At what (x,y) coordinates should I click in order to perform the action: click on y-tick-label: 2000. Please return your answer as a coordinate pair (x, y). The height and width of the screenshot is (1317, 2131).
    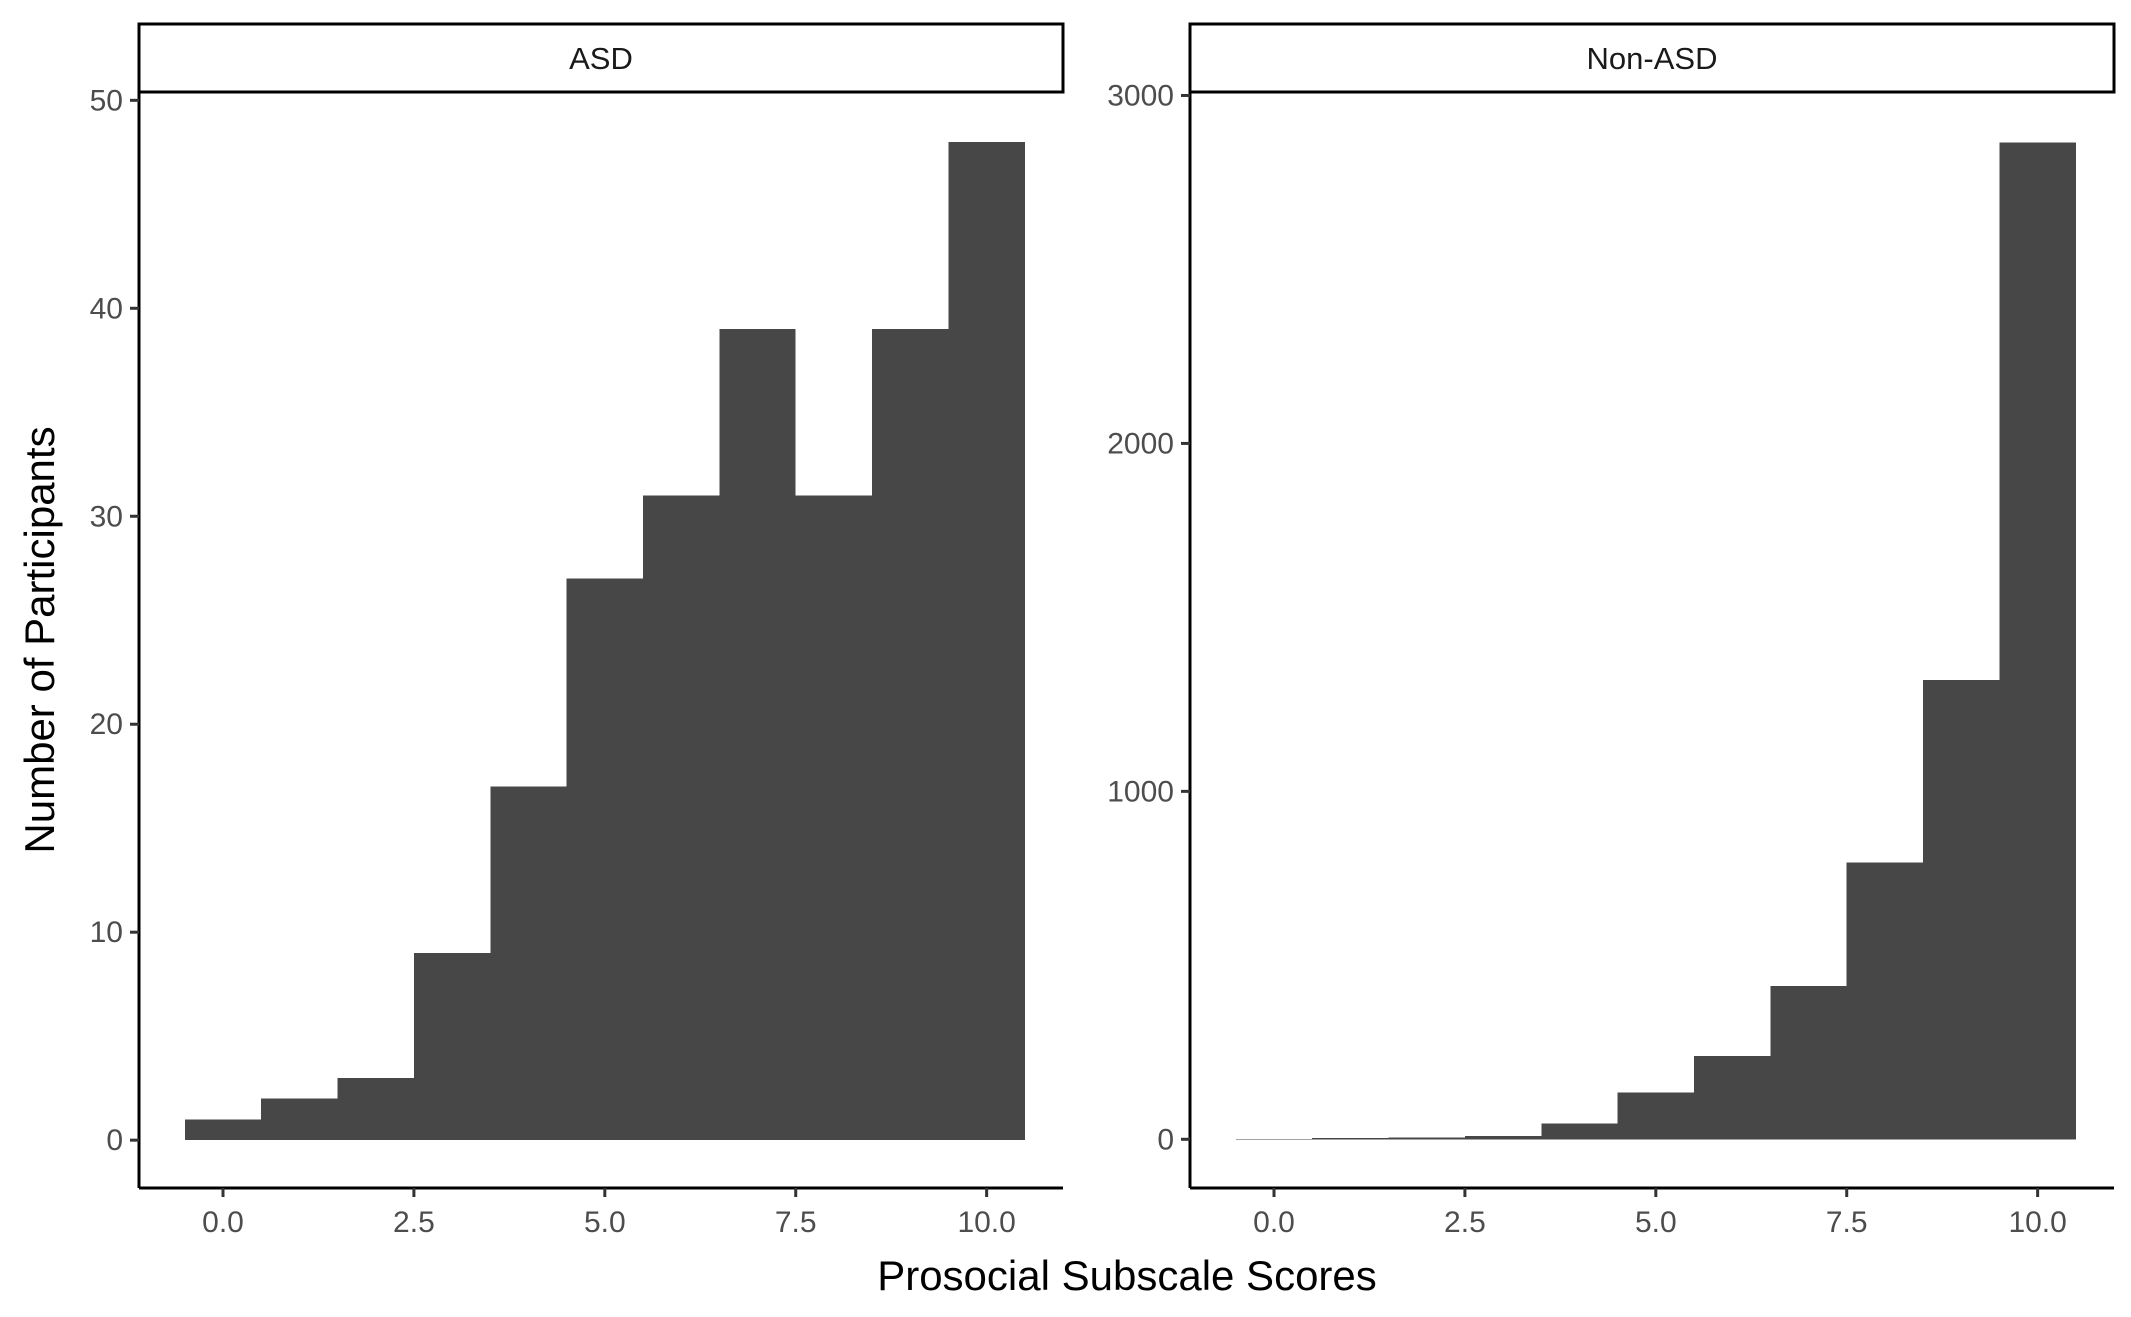
    Looking at the image, I should click on (1140, 443).